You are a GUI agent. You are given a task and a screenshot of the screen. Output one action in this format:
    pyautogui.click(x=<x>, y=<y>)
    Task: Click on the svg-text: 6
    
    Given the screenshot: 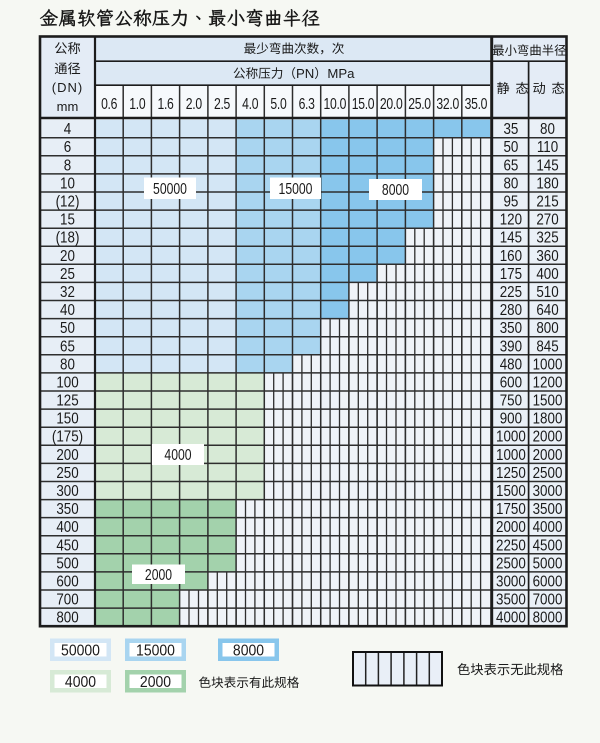 What is the action you would take?
    pyautogui.click(x=67, y=147)
    